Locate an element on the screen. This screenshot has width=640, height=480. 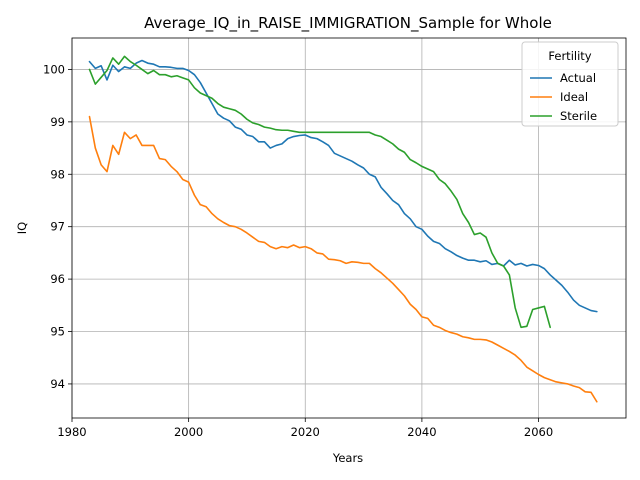
x-axis-label: Years is located at coordinates (347, 458).